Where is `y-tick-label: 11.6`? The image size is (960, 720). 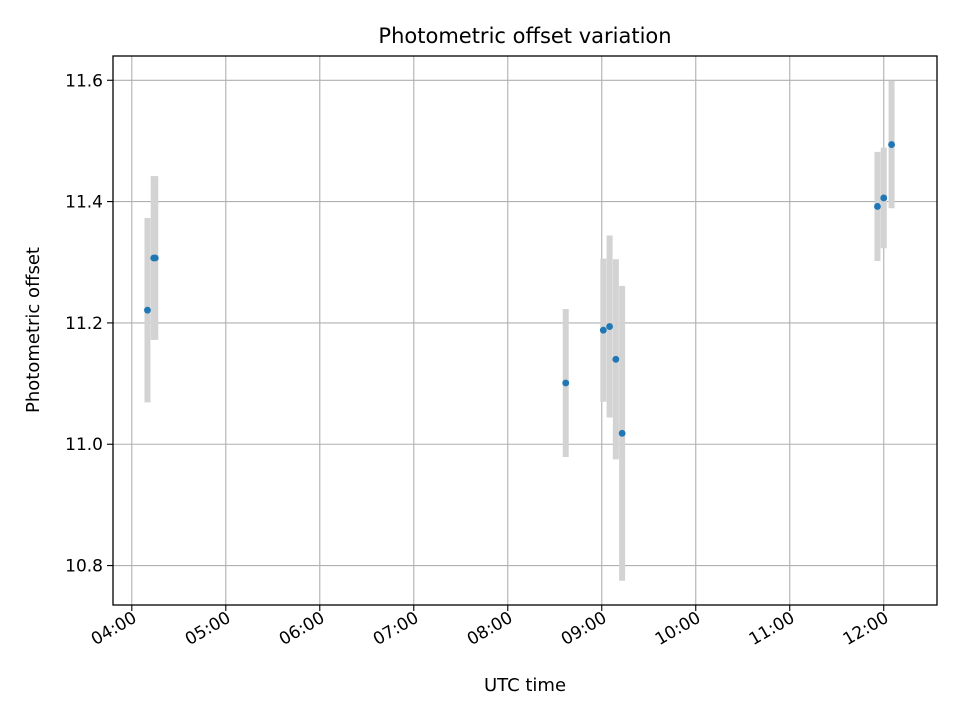
y-tick-label: 11.6 is located at coordinates (84, 81).